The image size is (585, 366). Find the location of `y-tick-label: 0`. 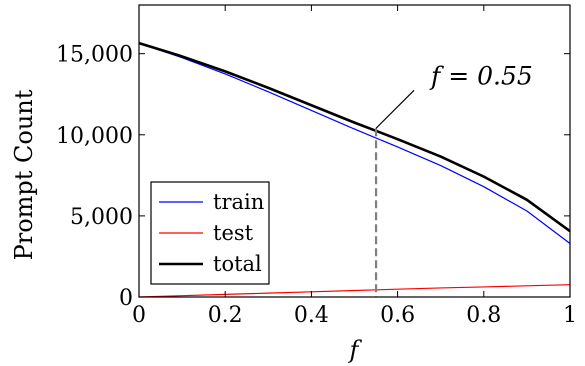

y-tick-label: 0 is located at coordinates (126, 298).